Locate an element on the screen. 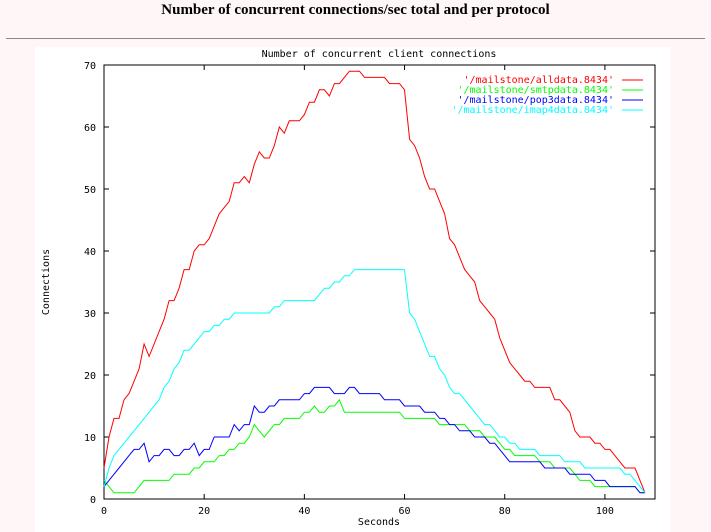  x-tick-label: 20 is located at coordinates (204, 511).